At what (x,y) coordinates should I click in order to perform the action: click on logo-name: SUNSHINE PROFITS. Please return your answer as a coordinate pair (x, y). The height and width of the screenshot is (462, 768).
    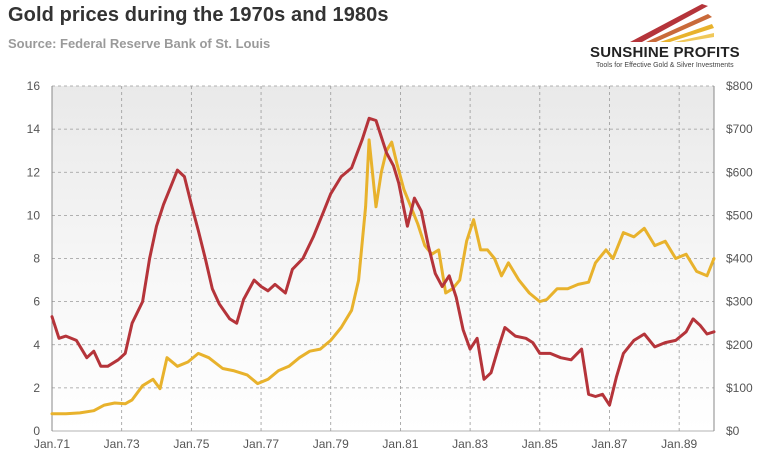
    Looking at the image, I should click on (665, 52).